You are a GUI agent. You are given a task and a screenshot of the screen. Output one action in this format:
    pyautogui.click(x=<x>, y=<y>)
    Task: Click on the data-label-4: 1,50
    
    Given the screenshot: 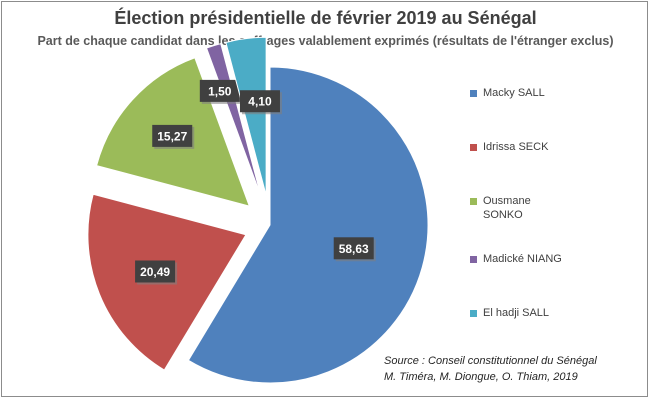 What is the action you would take?
    pyautogui.click(x=220, y=91)
    